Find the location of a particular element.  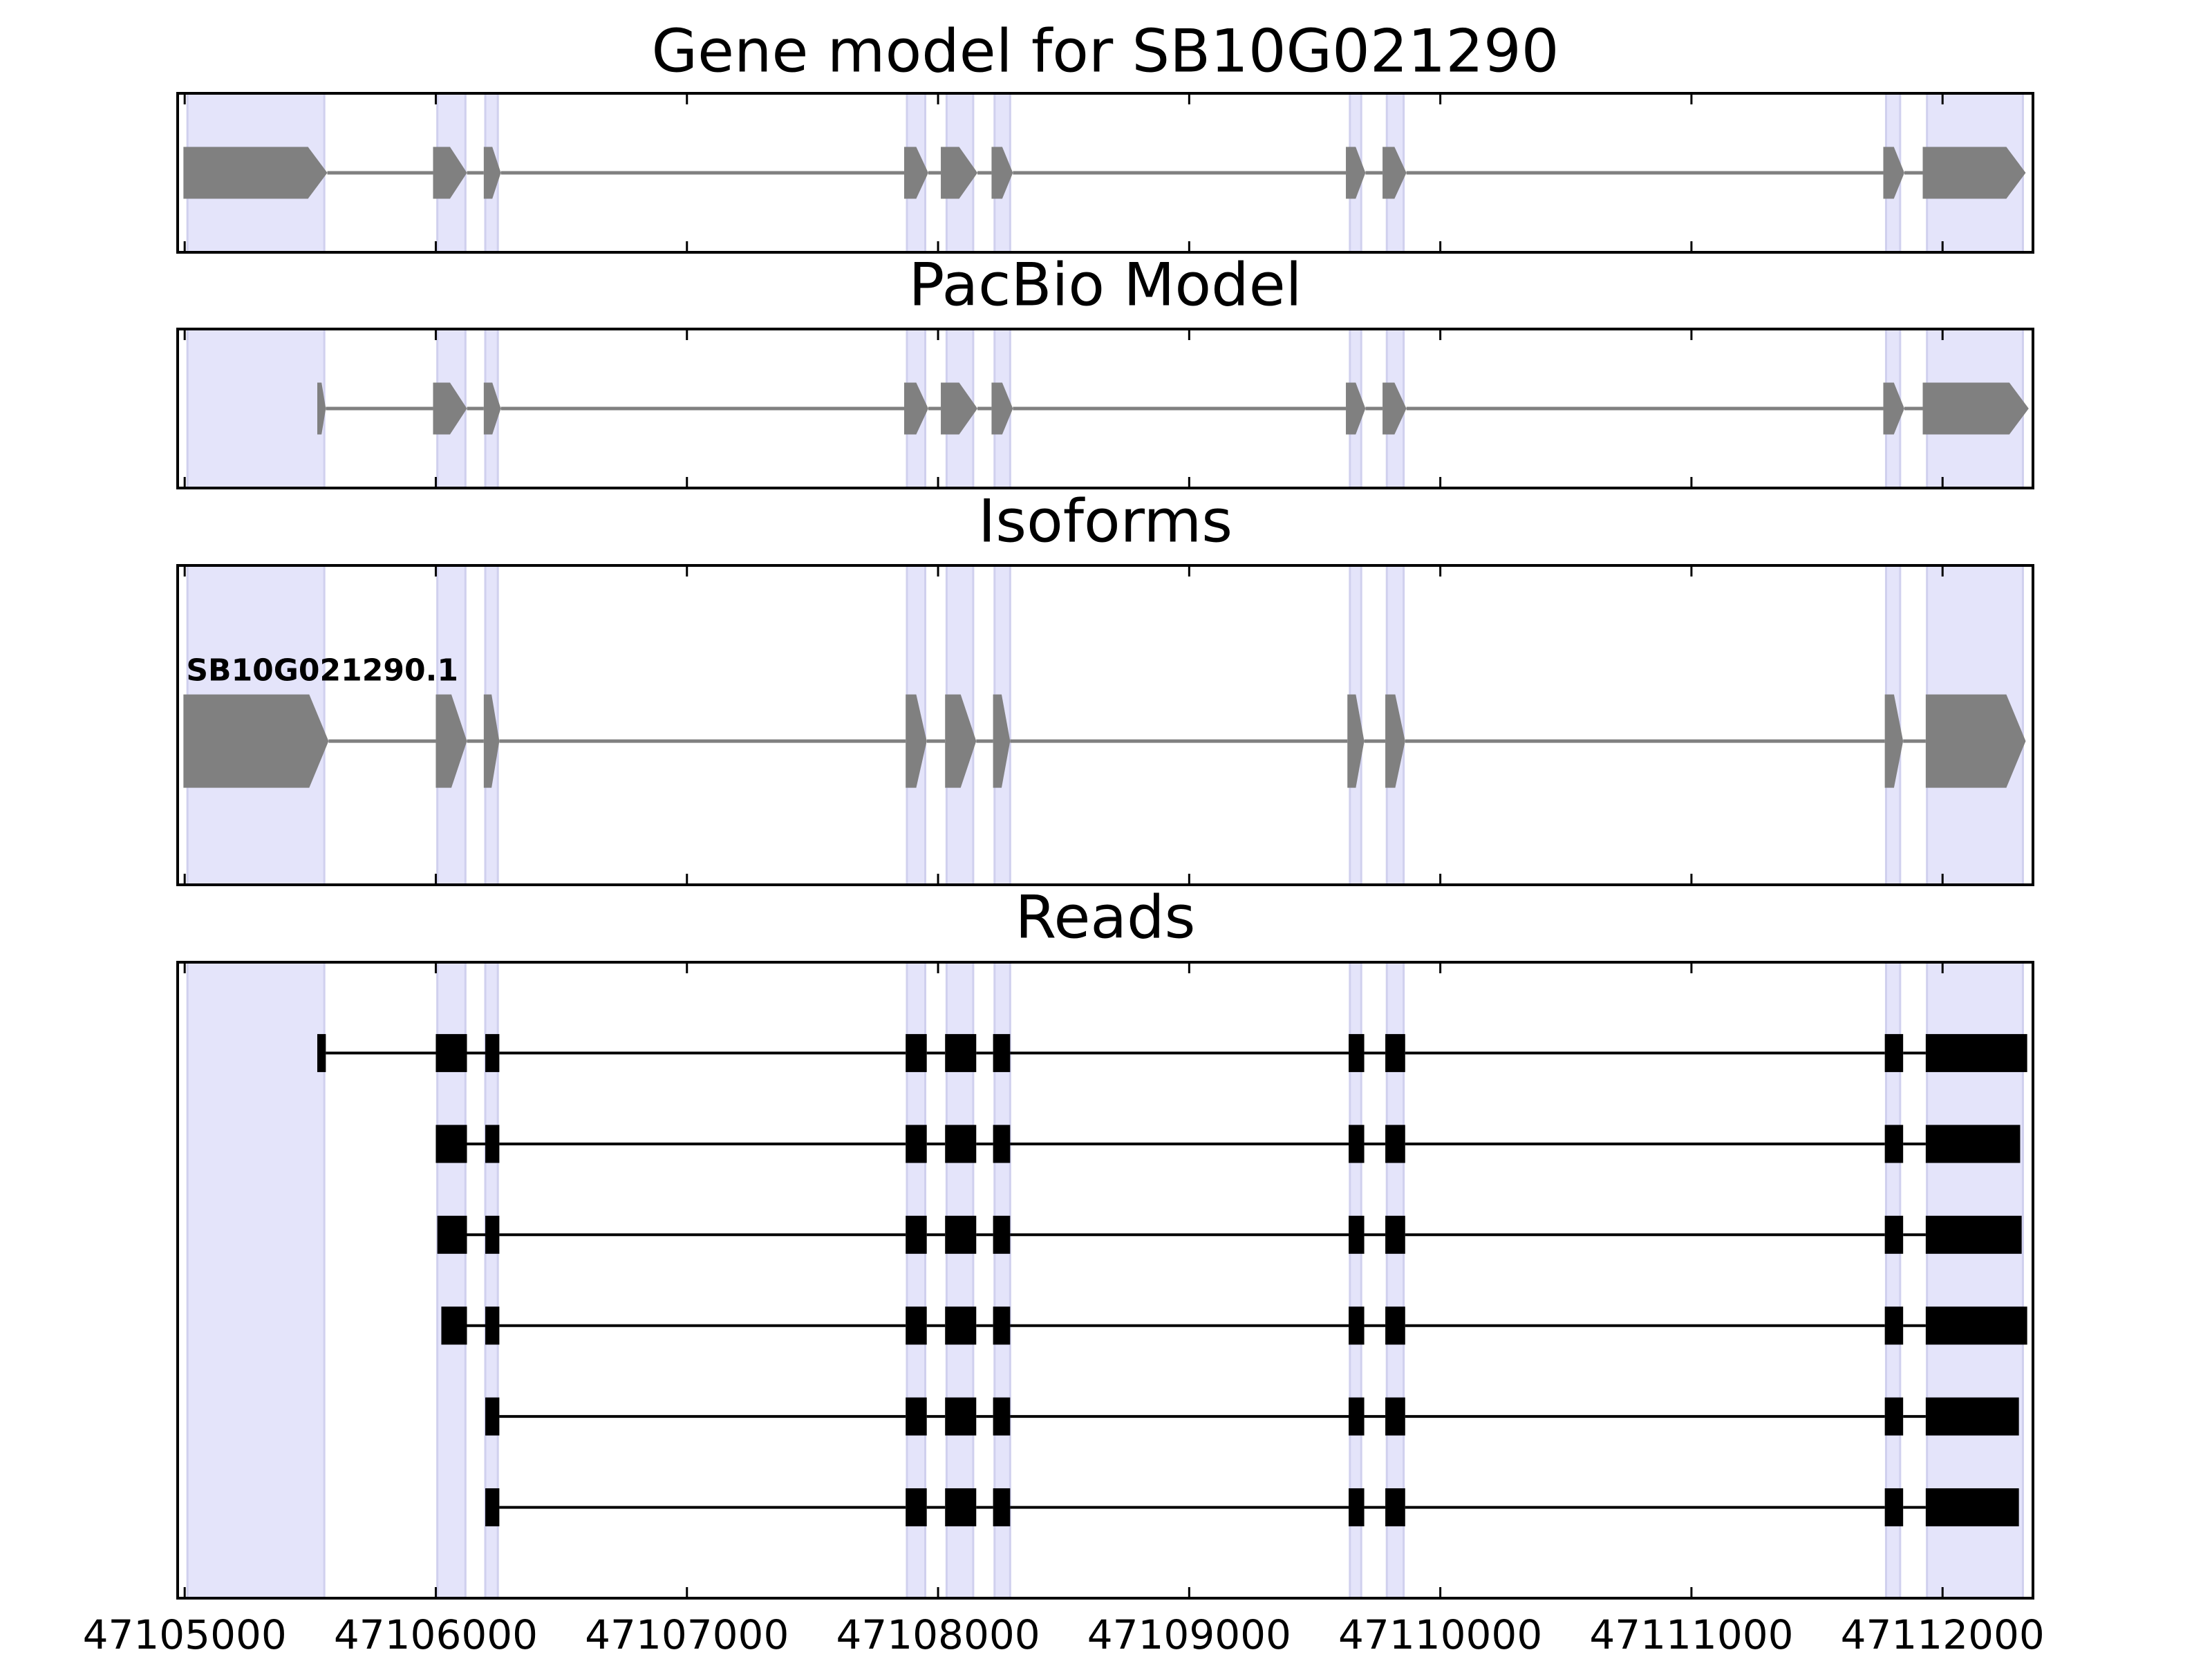

x-tick-label: 47107000 is located at coordinates (687, 1634).